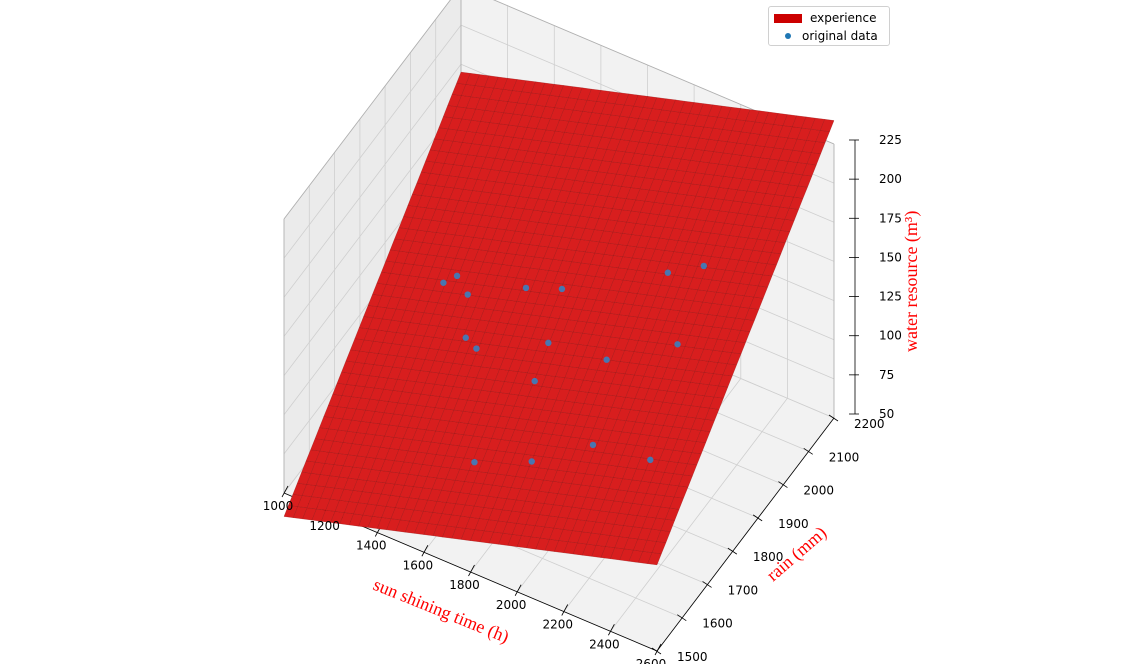 This screenshot has height=664, width=1134. Describe the element at coordinates (441, 611) in the screenshot. I see `x-axis-label: sun shining time (h)` at that location.